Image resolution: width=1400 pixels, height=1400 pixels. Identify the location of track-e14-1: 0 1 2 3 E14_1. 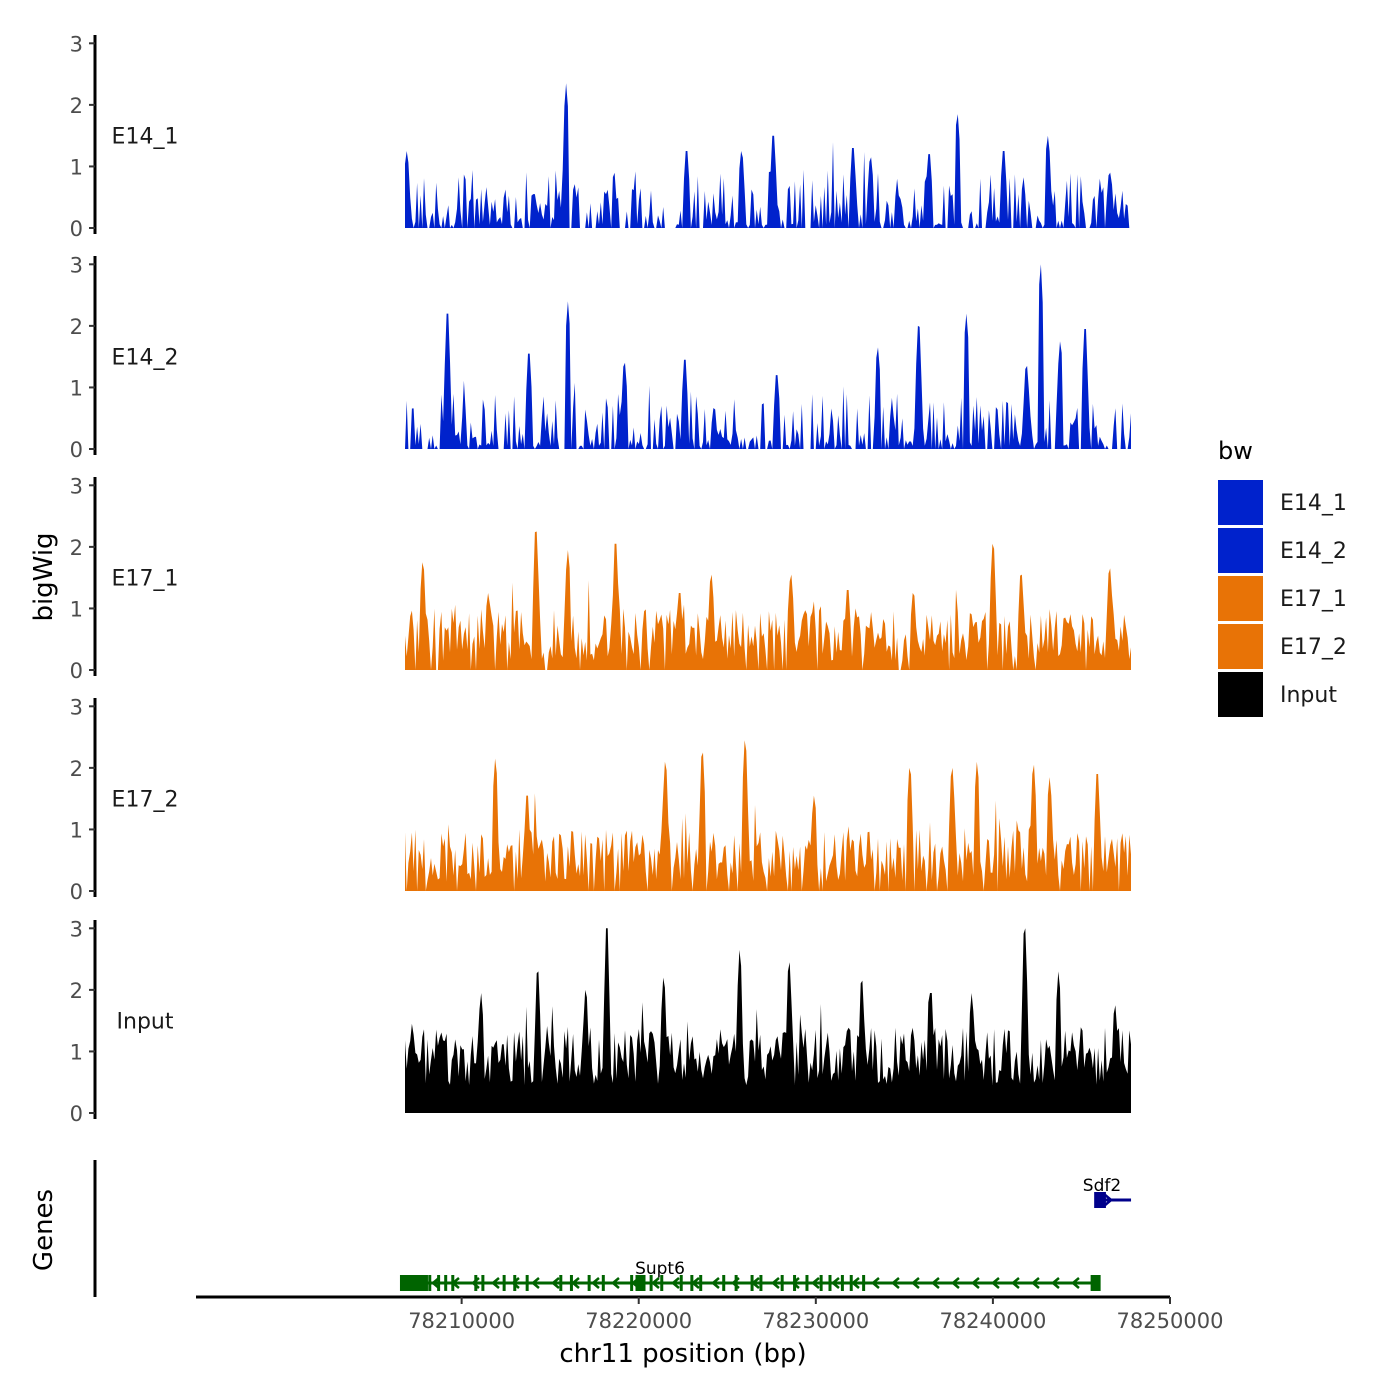
(600, 136).